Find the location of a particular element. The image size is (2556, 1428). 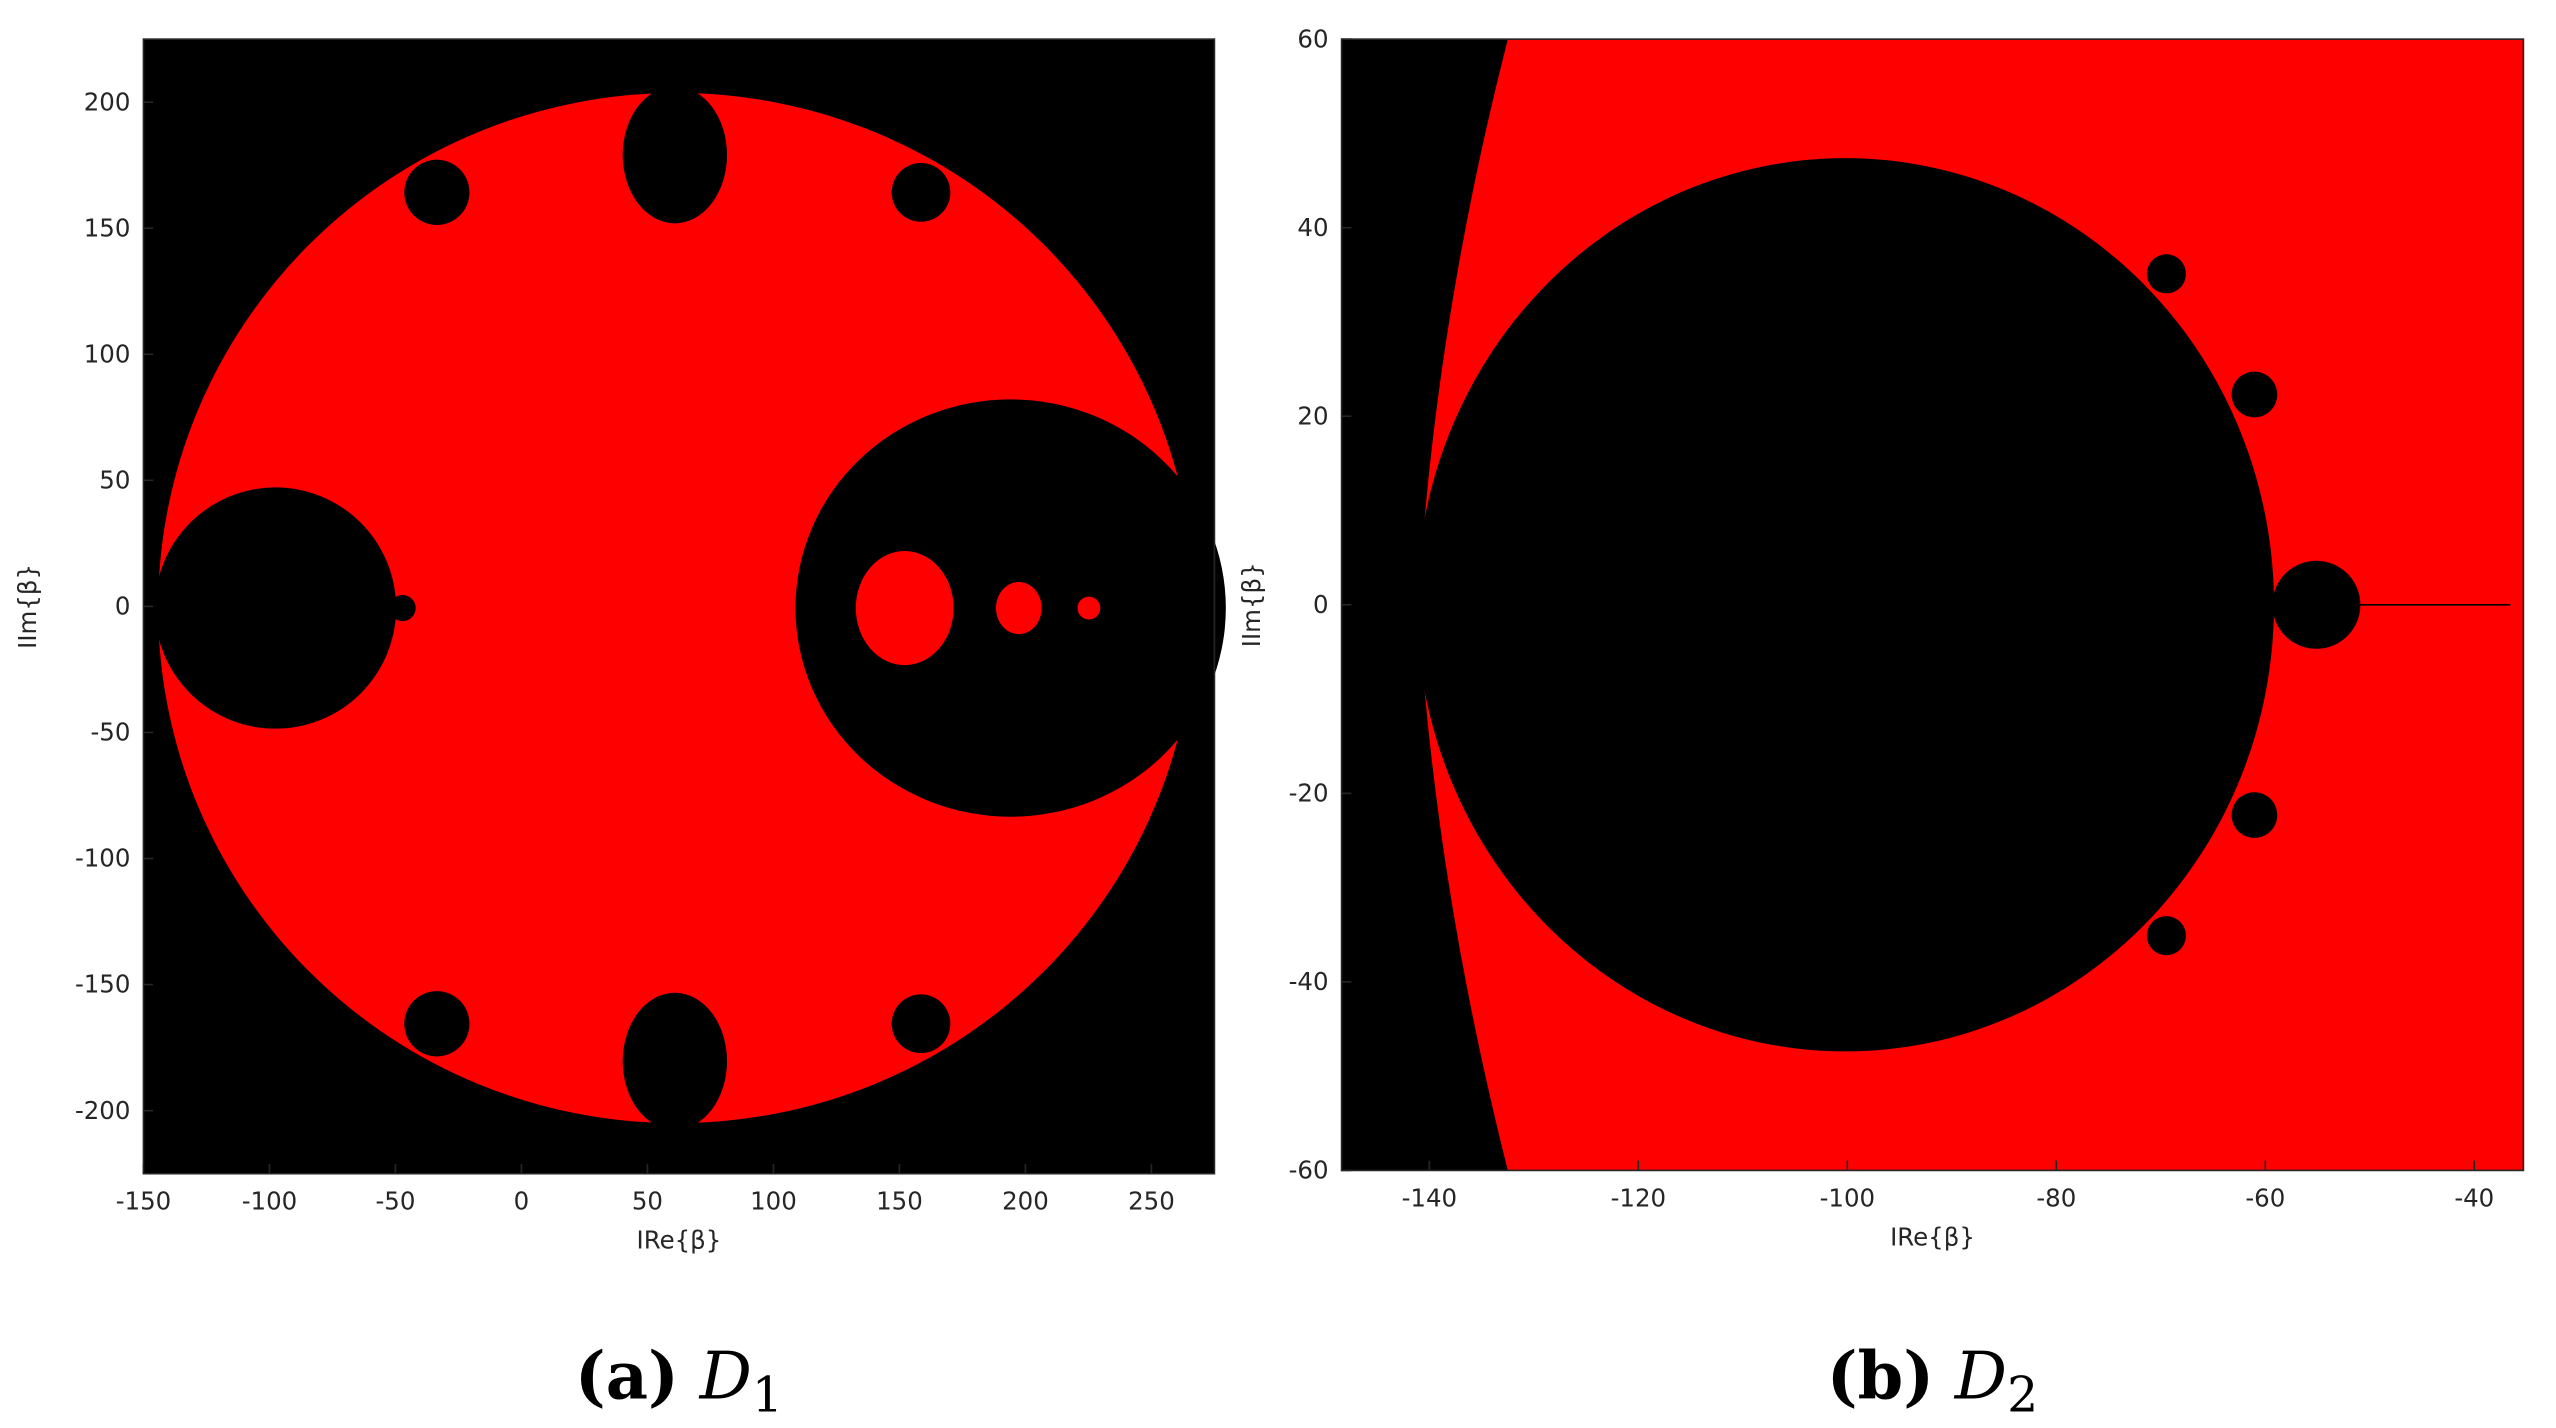

caption: (b) D2 is located at coordinates (1932, 1381).